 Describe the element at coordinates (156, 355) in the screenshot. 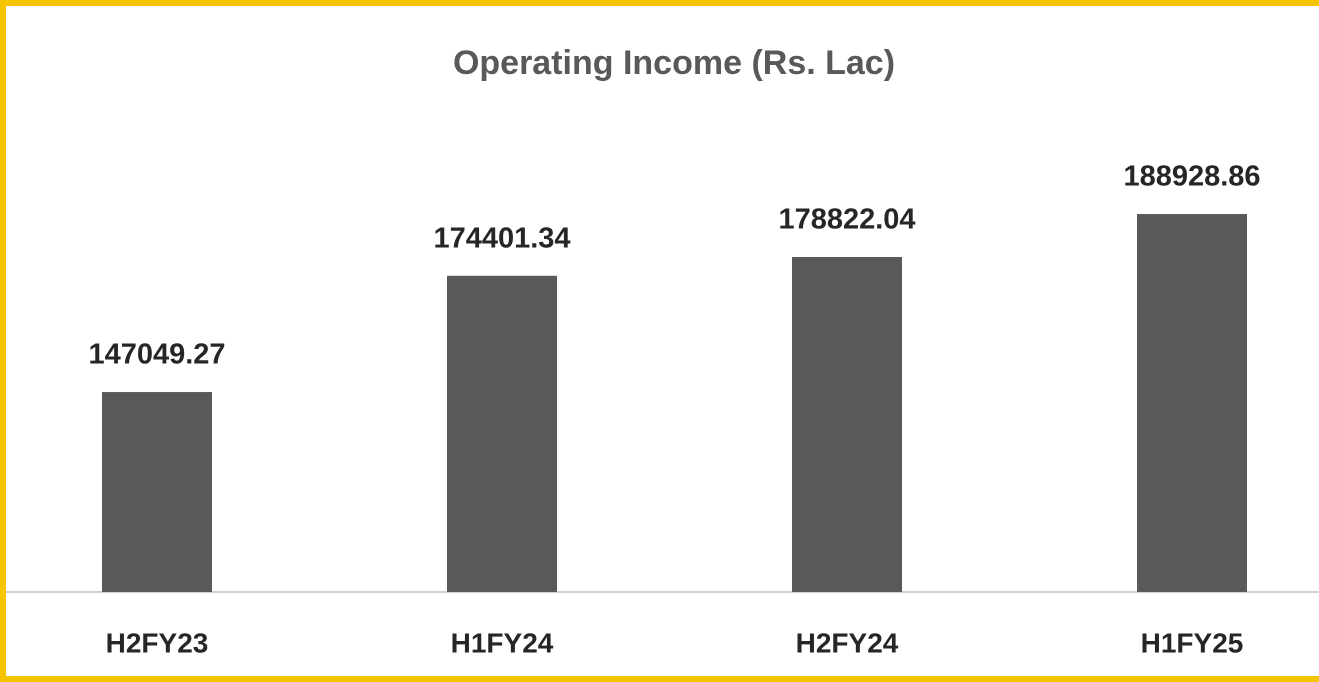

I see `value-label: 147049.27` at that location.